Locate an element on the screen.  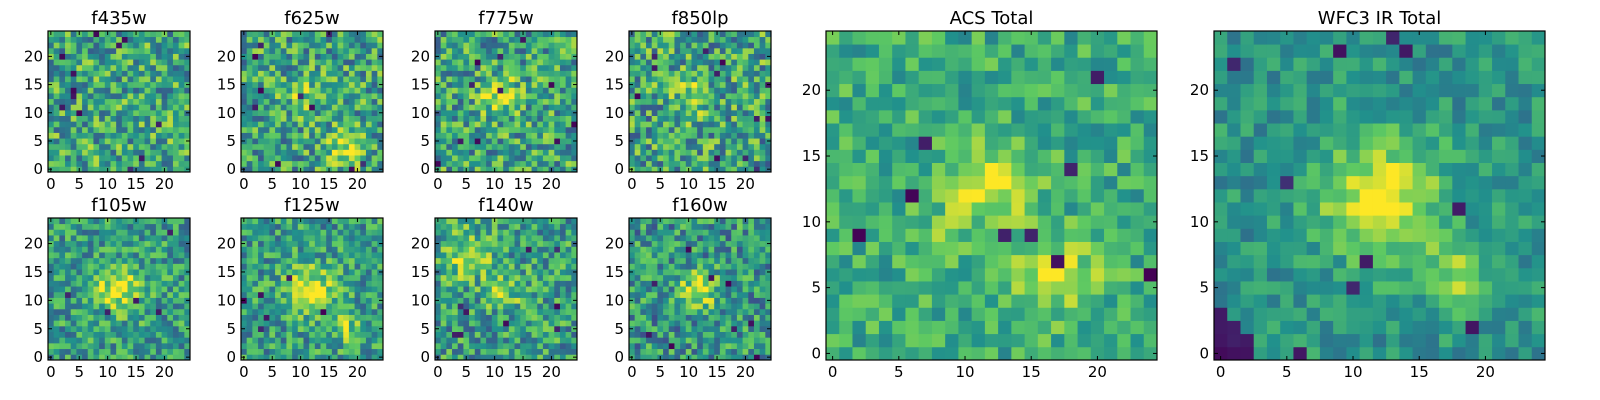
y-tick-label: 5 is located at coordinates (231, 141).